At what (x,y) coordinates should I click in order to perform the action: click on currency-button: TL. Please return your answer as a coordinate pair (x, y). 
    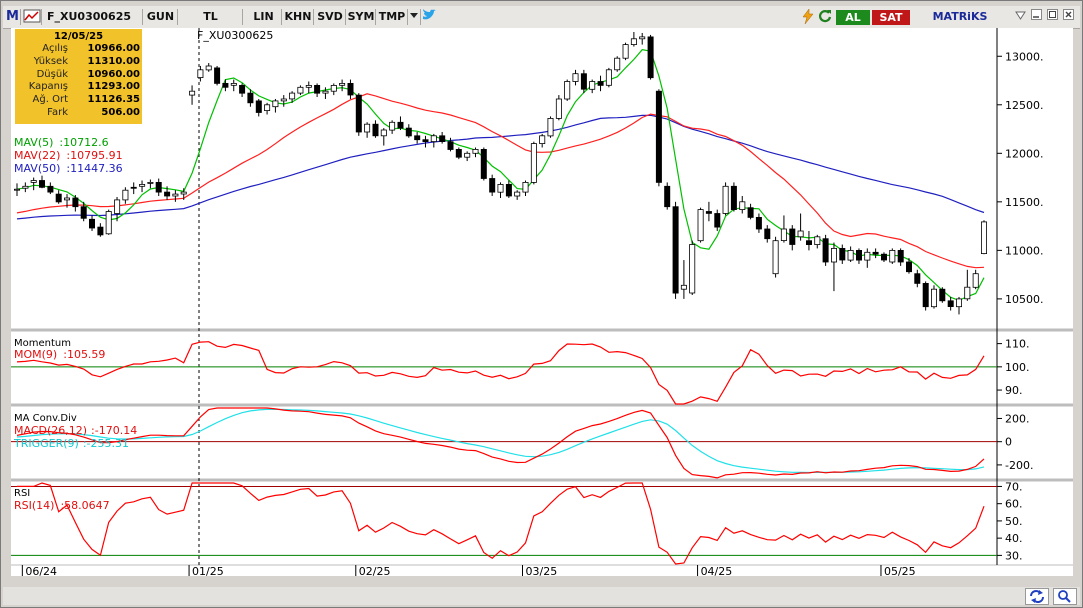
    Looking at the image, I should click on (211, 17).